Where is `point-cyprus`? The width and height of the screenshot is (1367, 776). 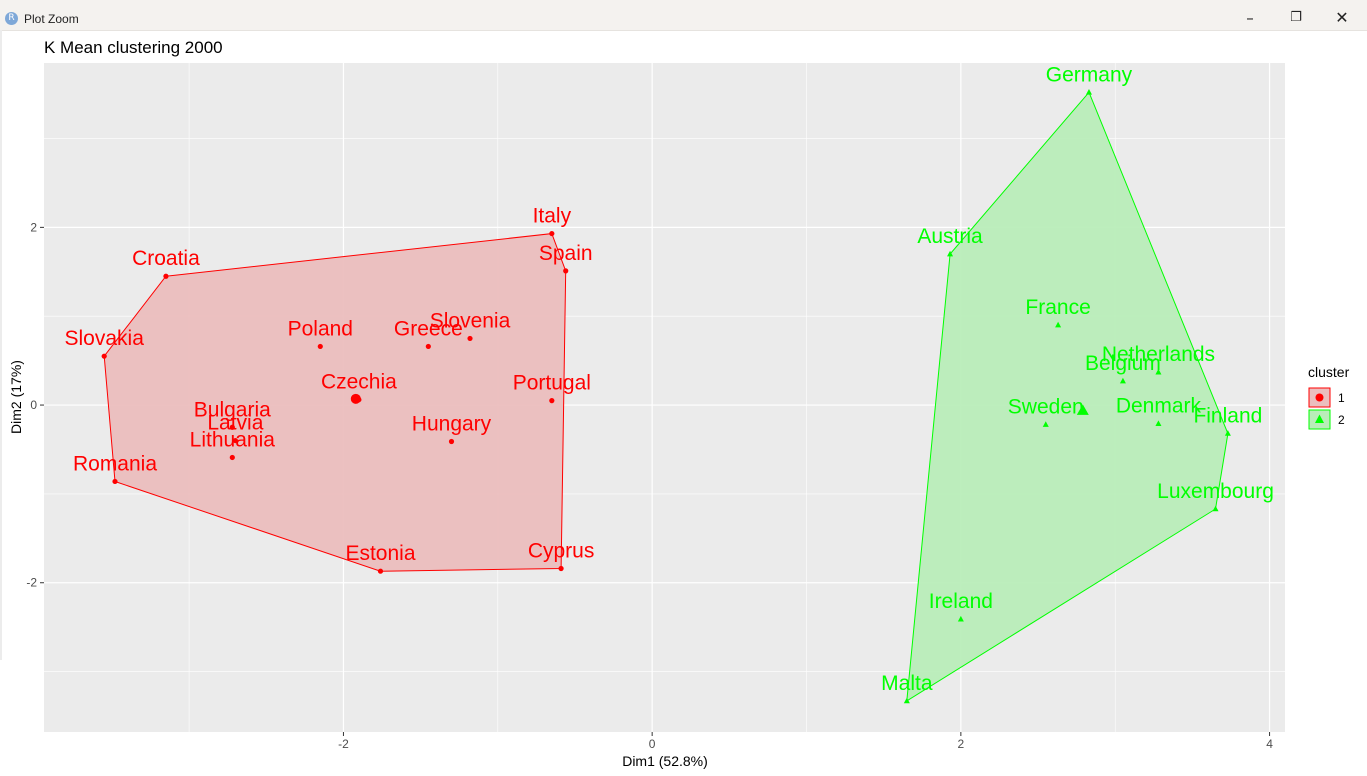
point-cyprus is located at coordinates (561, 568).